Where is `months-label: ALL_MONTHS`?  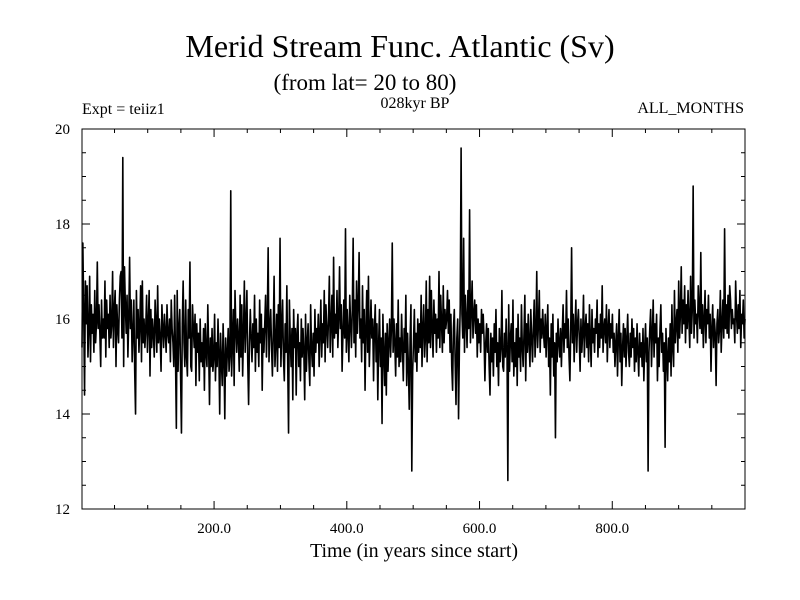
months-label: ALL_MONTHS is located at coordinates (690, 108).